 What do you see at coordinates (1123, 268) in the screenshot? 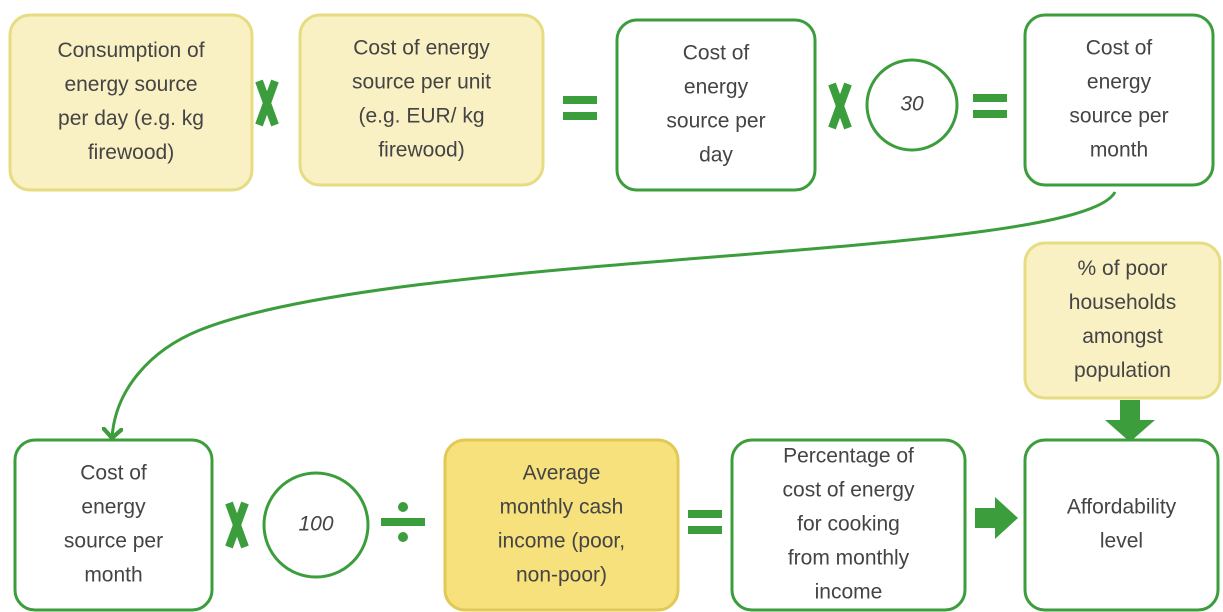
I see `node-label: % of poor` at bounding box center [1123, 268].